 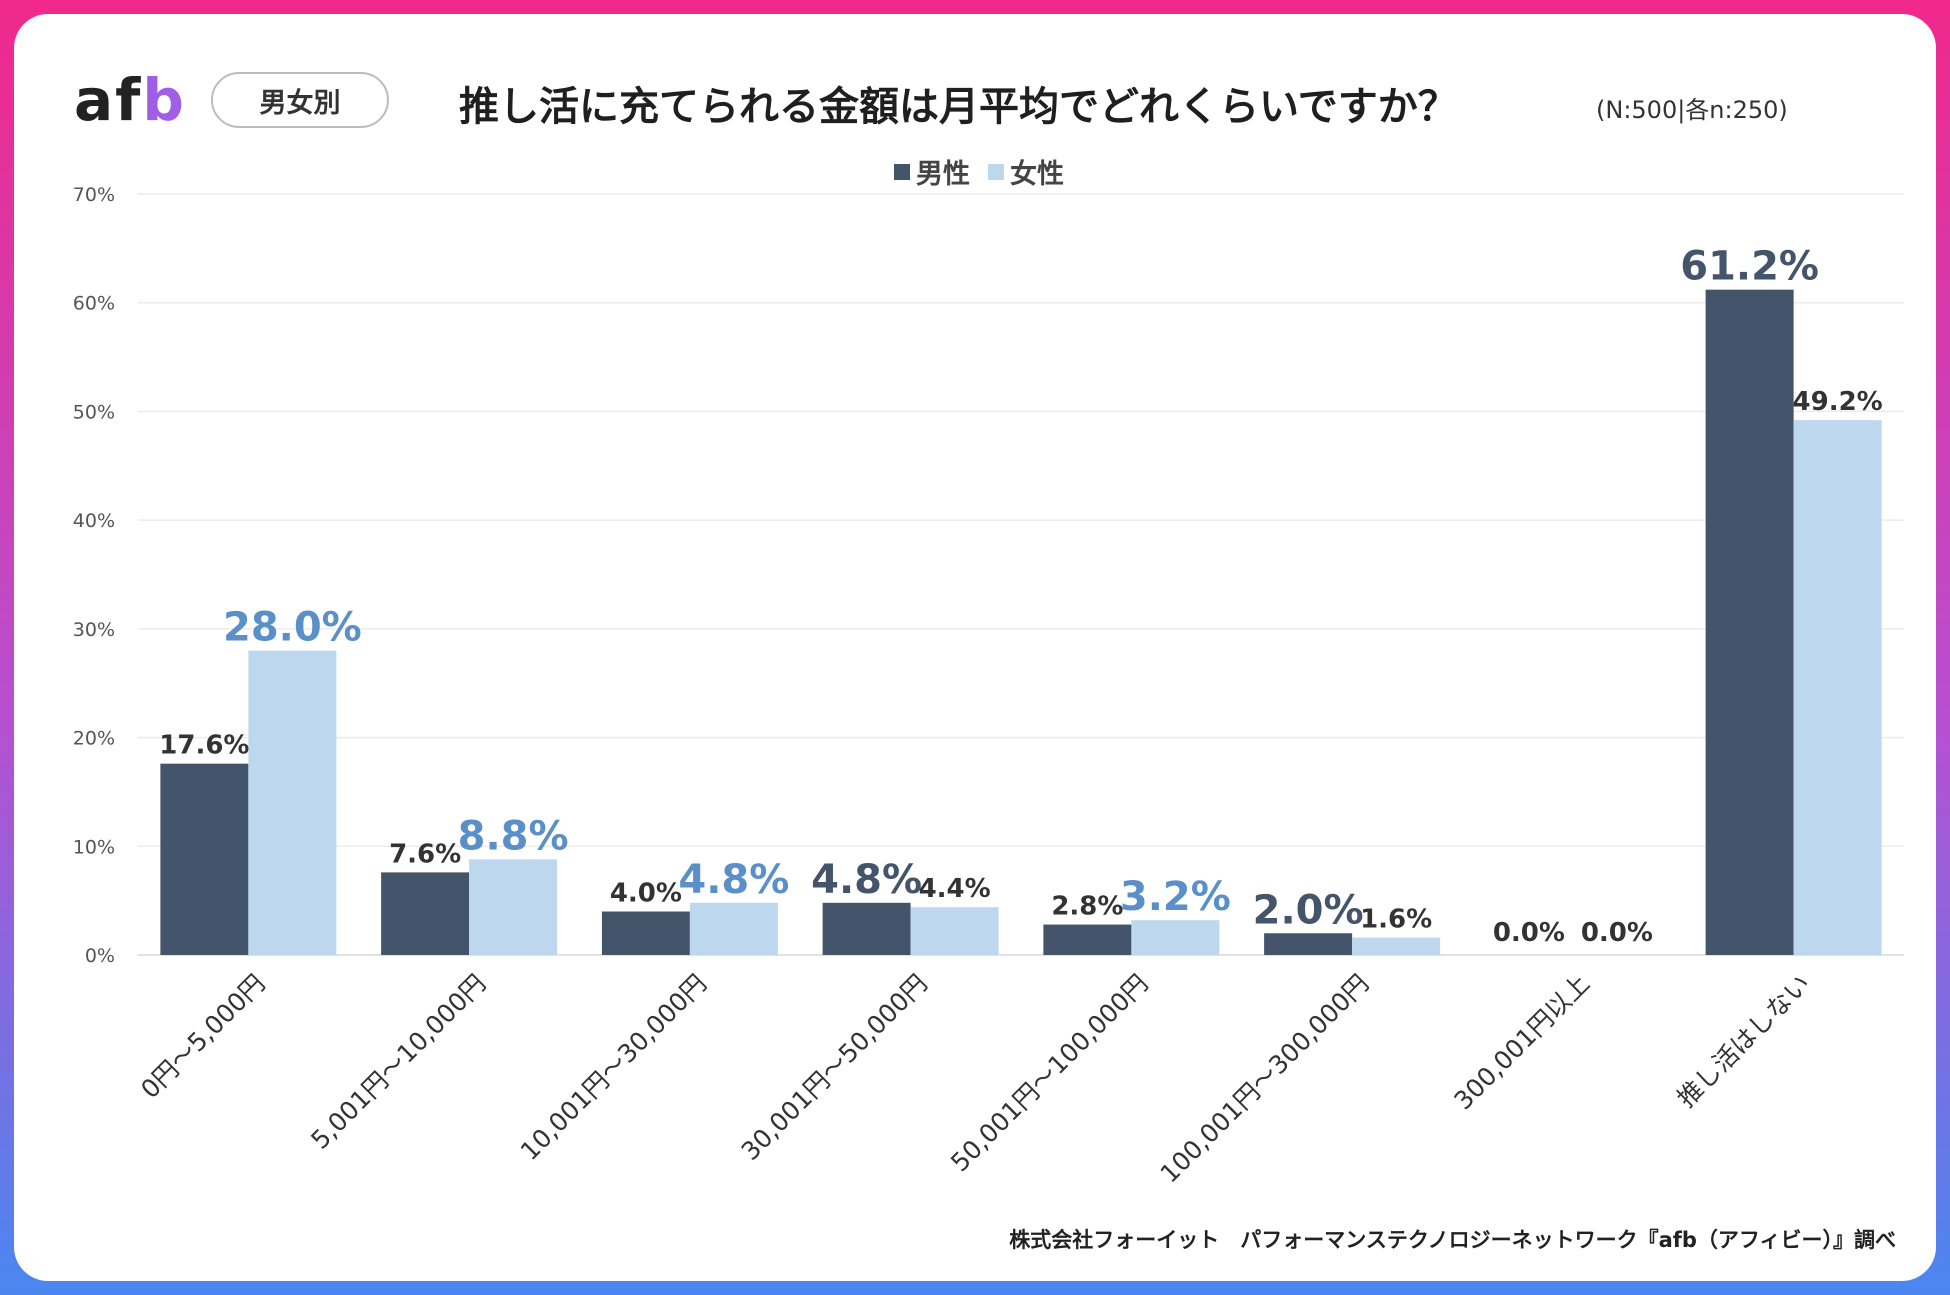 I want to click on y-tick-label: 50%, so click(x=94, y=412).